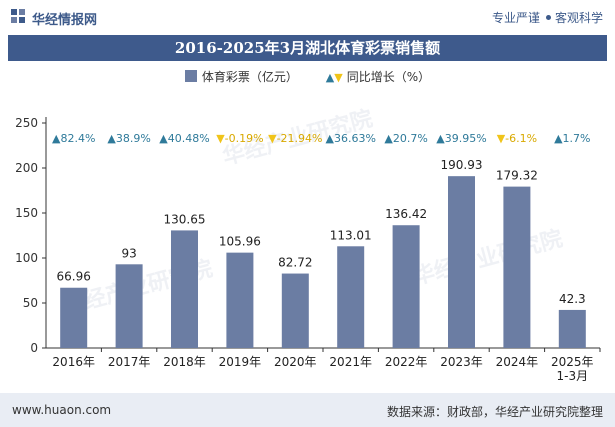 The width and height of the screenshot is (615, 427). What do you see at coordinates (73, 362) in the screenshot?
I see `x-tick-label: 2016年` at bounding box center [73, 362].